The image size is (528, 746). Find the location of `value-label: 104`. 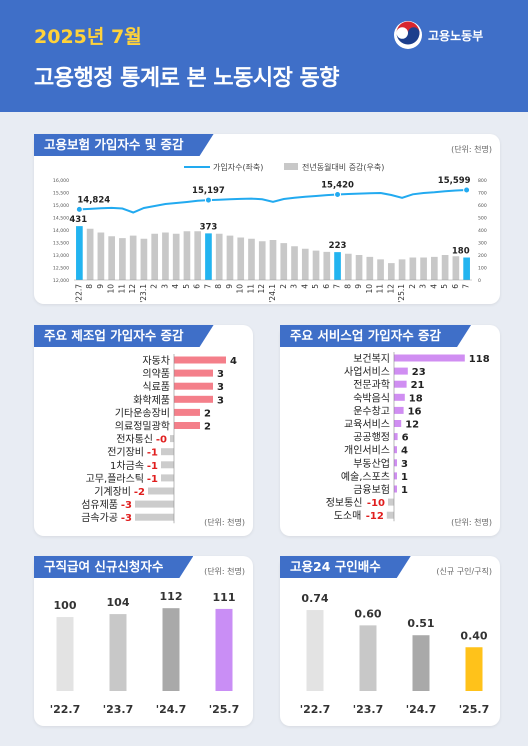

value-label: 104 is located at coordinates (118, 602).